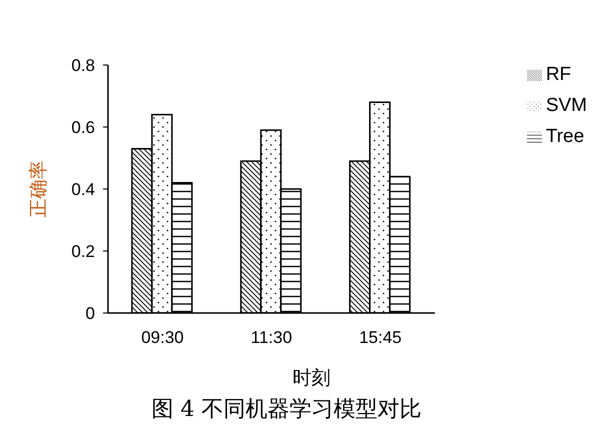  I want to click on x-tick-label: 09:30, so click(162, 338).